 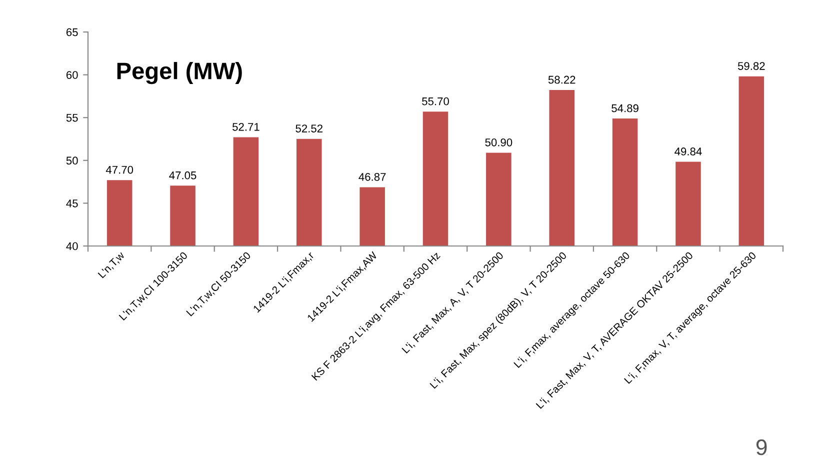 I want to click on data-label: 58.22, so click(x=562, y=80).